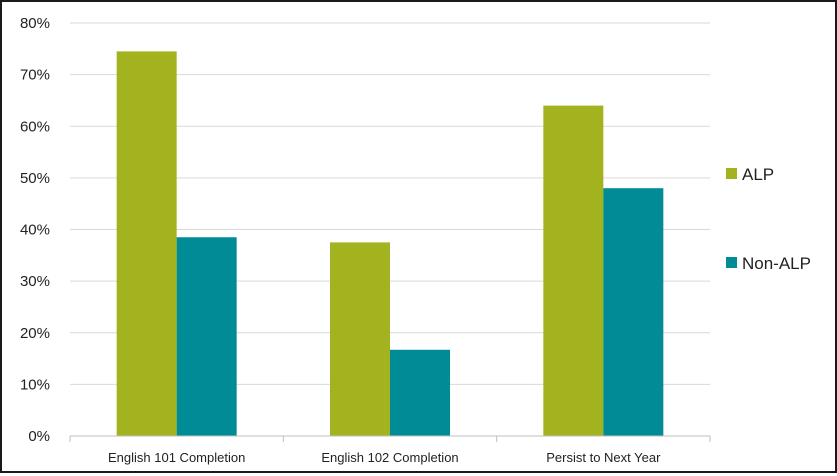  I want to click on y-tick-label: 80%, so click(35, 23).